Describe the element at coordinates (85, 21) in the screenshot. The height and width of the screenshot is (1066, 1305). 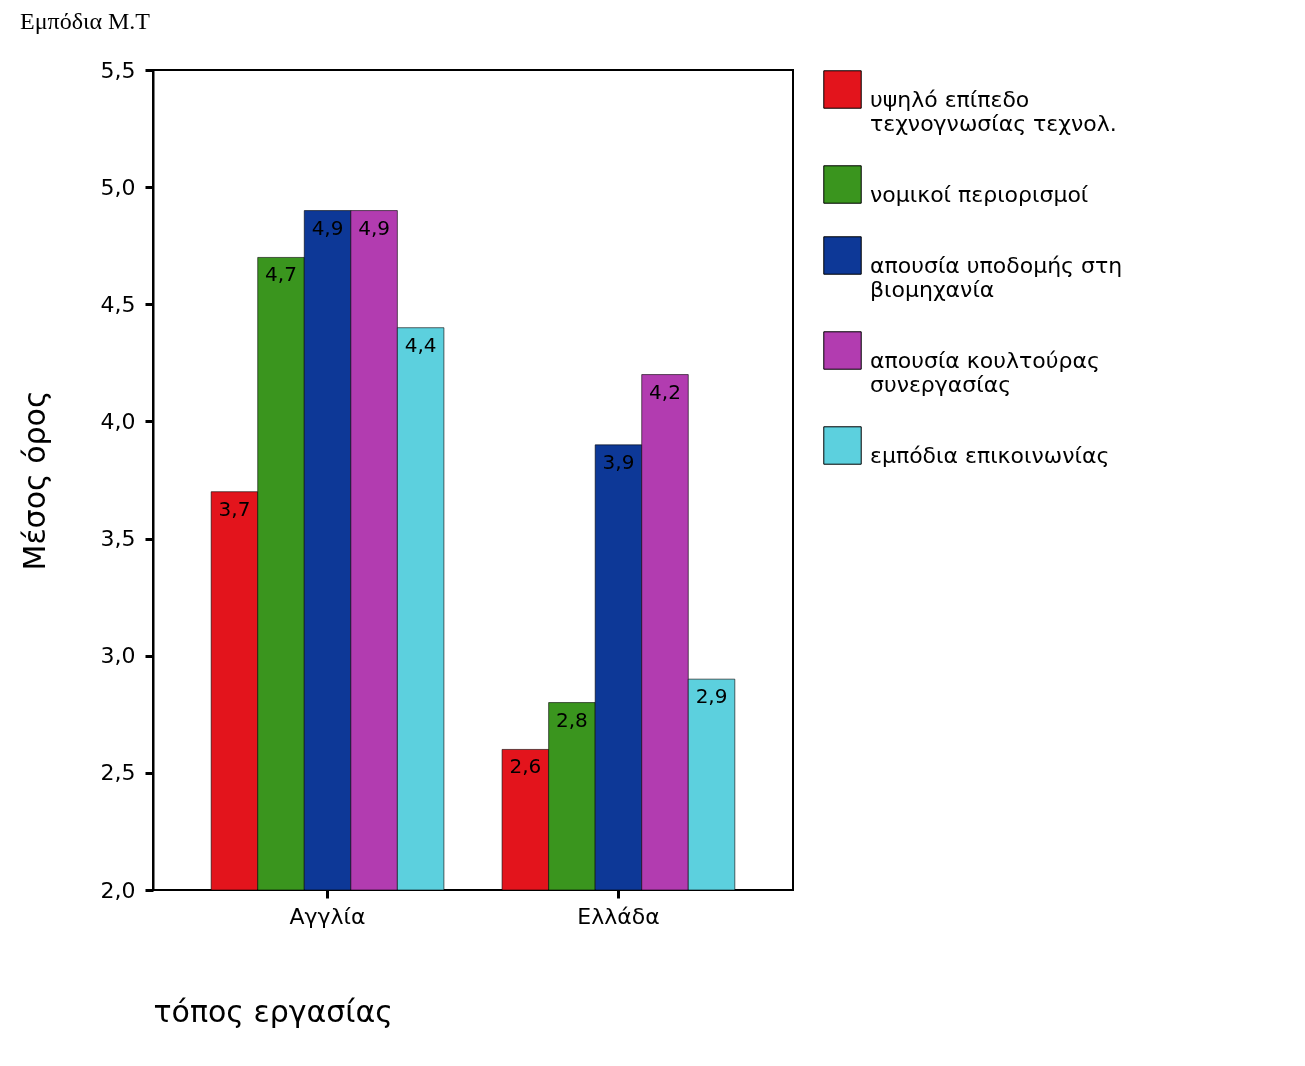
I see `chart-title: Εμπόδια Μ.Τ` at that location.